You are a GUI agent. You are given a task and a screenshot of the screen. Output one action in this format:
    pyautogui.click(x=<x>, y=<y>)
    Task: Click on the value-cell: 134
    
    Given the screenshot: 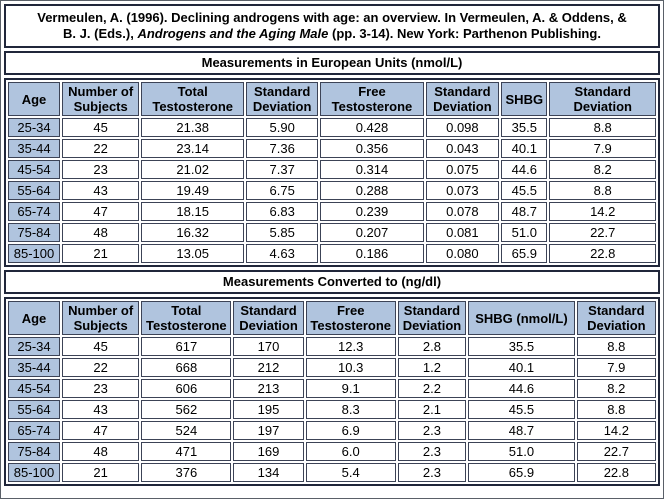 What is the action you would take?
    pyautogui.click(x=268, y=472)
    